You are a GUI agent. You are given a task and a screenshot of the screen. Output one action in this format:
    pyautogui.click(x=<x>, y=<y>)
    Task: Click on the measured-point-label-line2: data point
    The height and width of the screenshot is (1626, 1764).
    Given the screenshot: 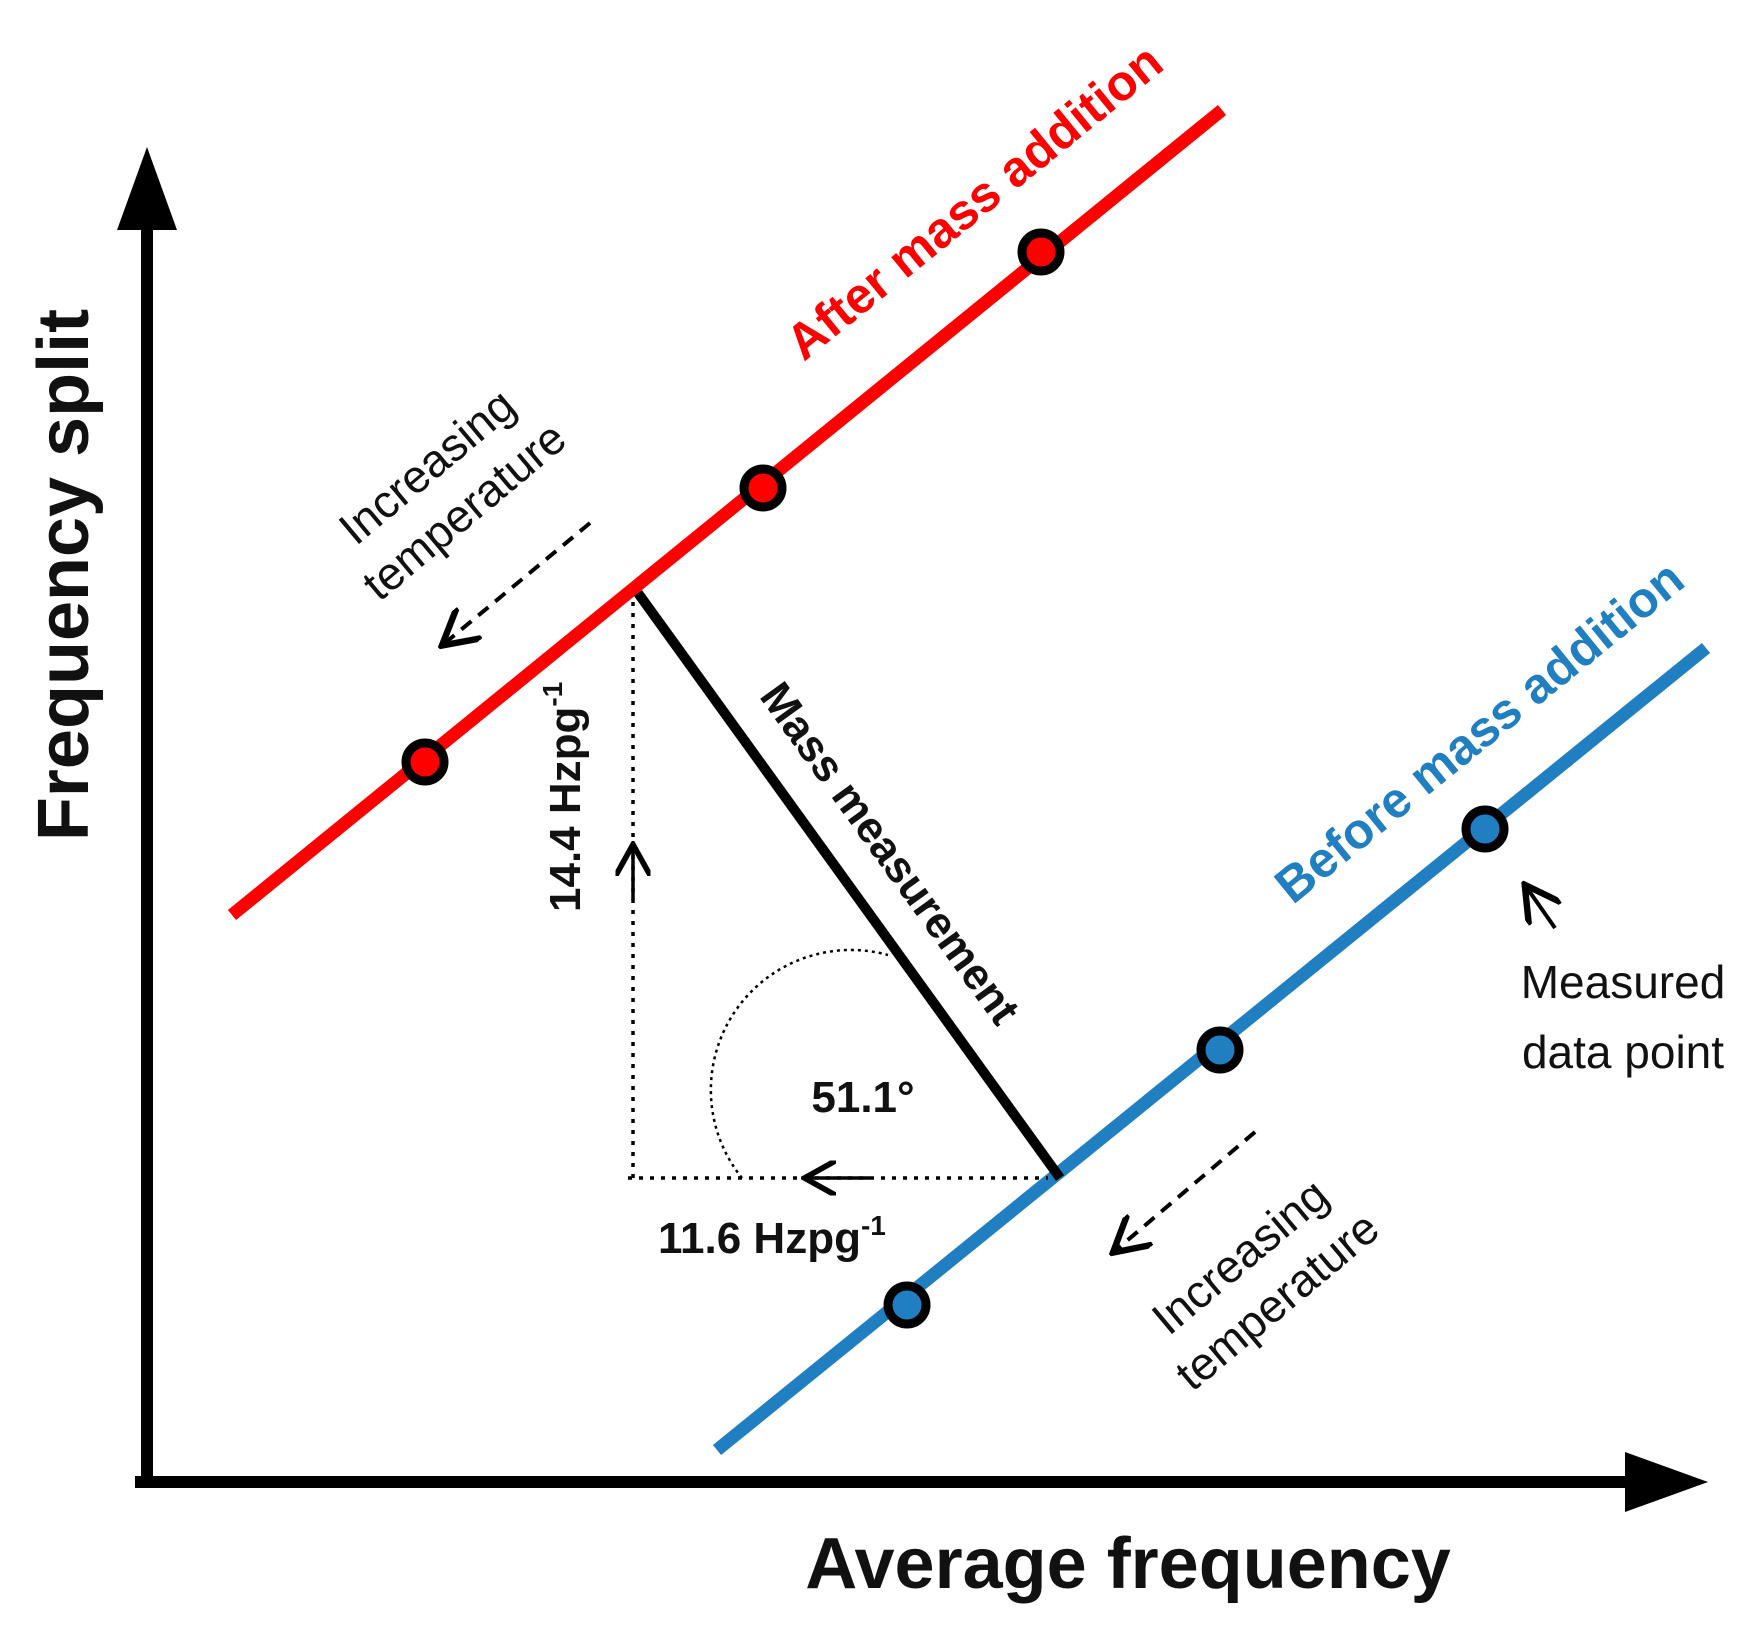 What is the action you would take?
    pyautogui.click(x=1623, y=1052)
    